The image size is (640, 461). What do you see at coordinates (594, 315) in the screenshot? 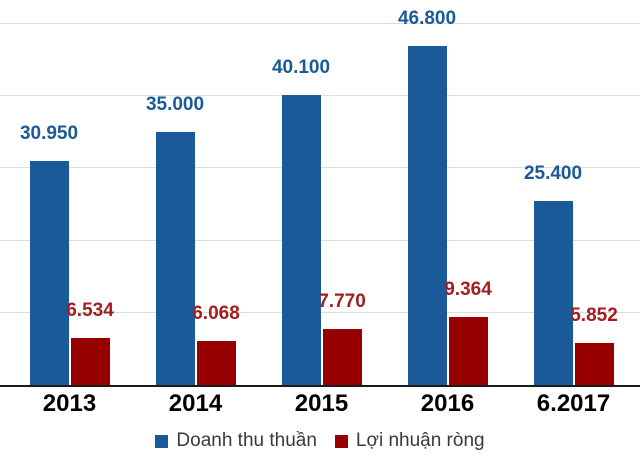
I see `value-label-net-profit-6.2017: 5.852` at bounding box center [594, 315].